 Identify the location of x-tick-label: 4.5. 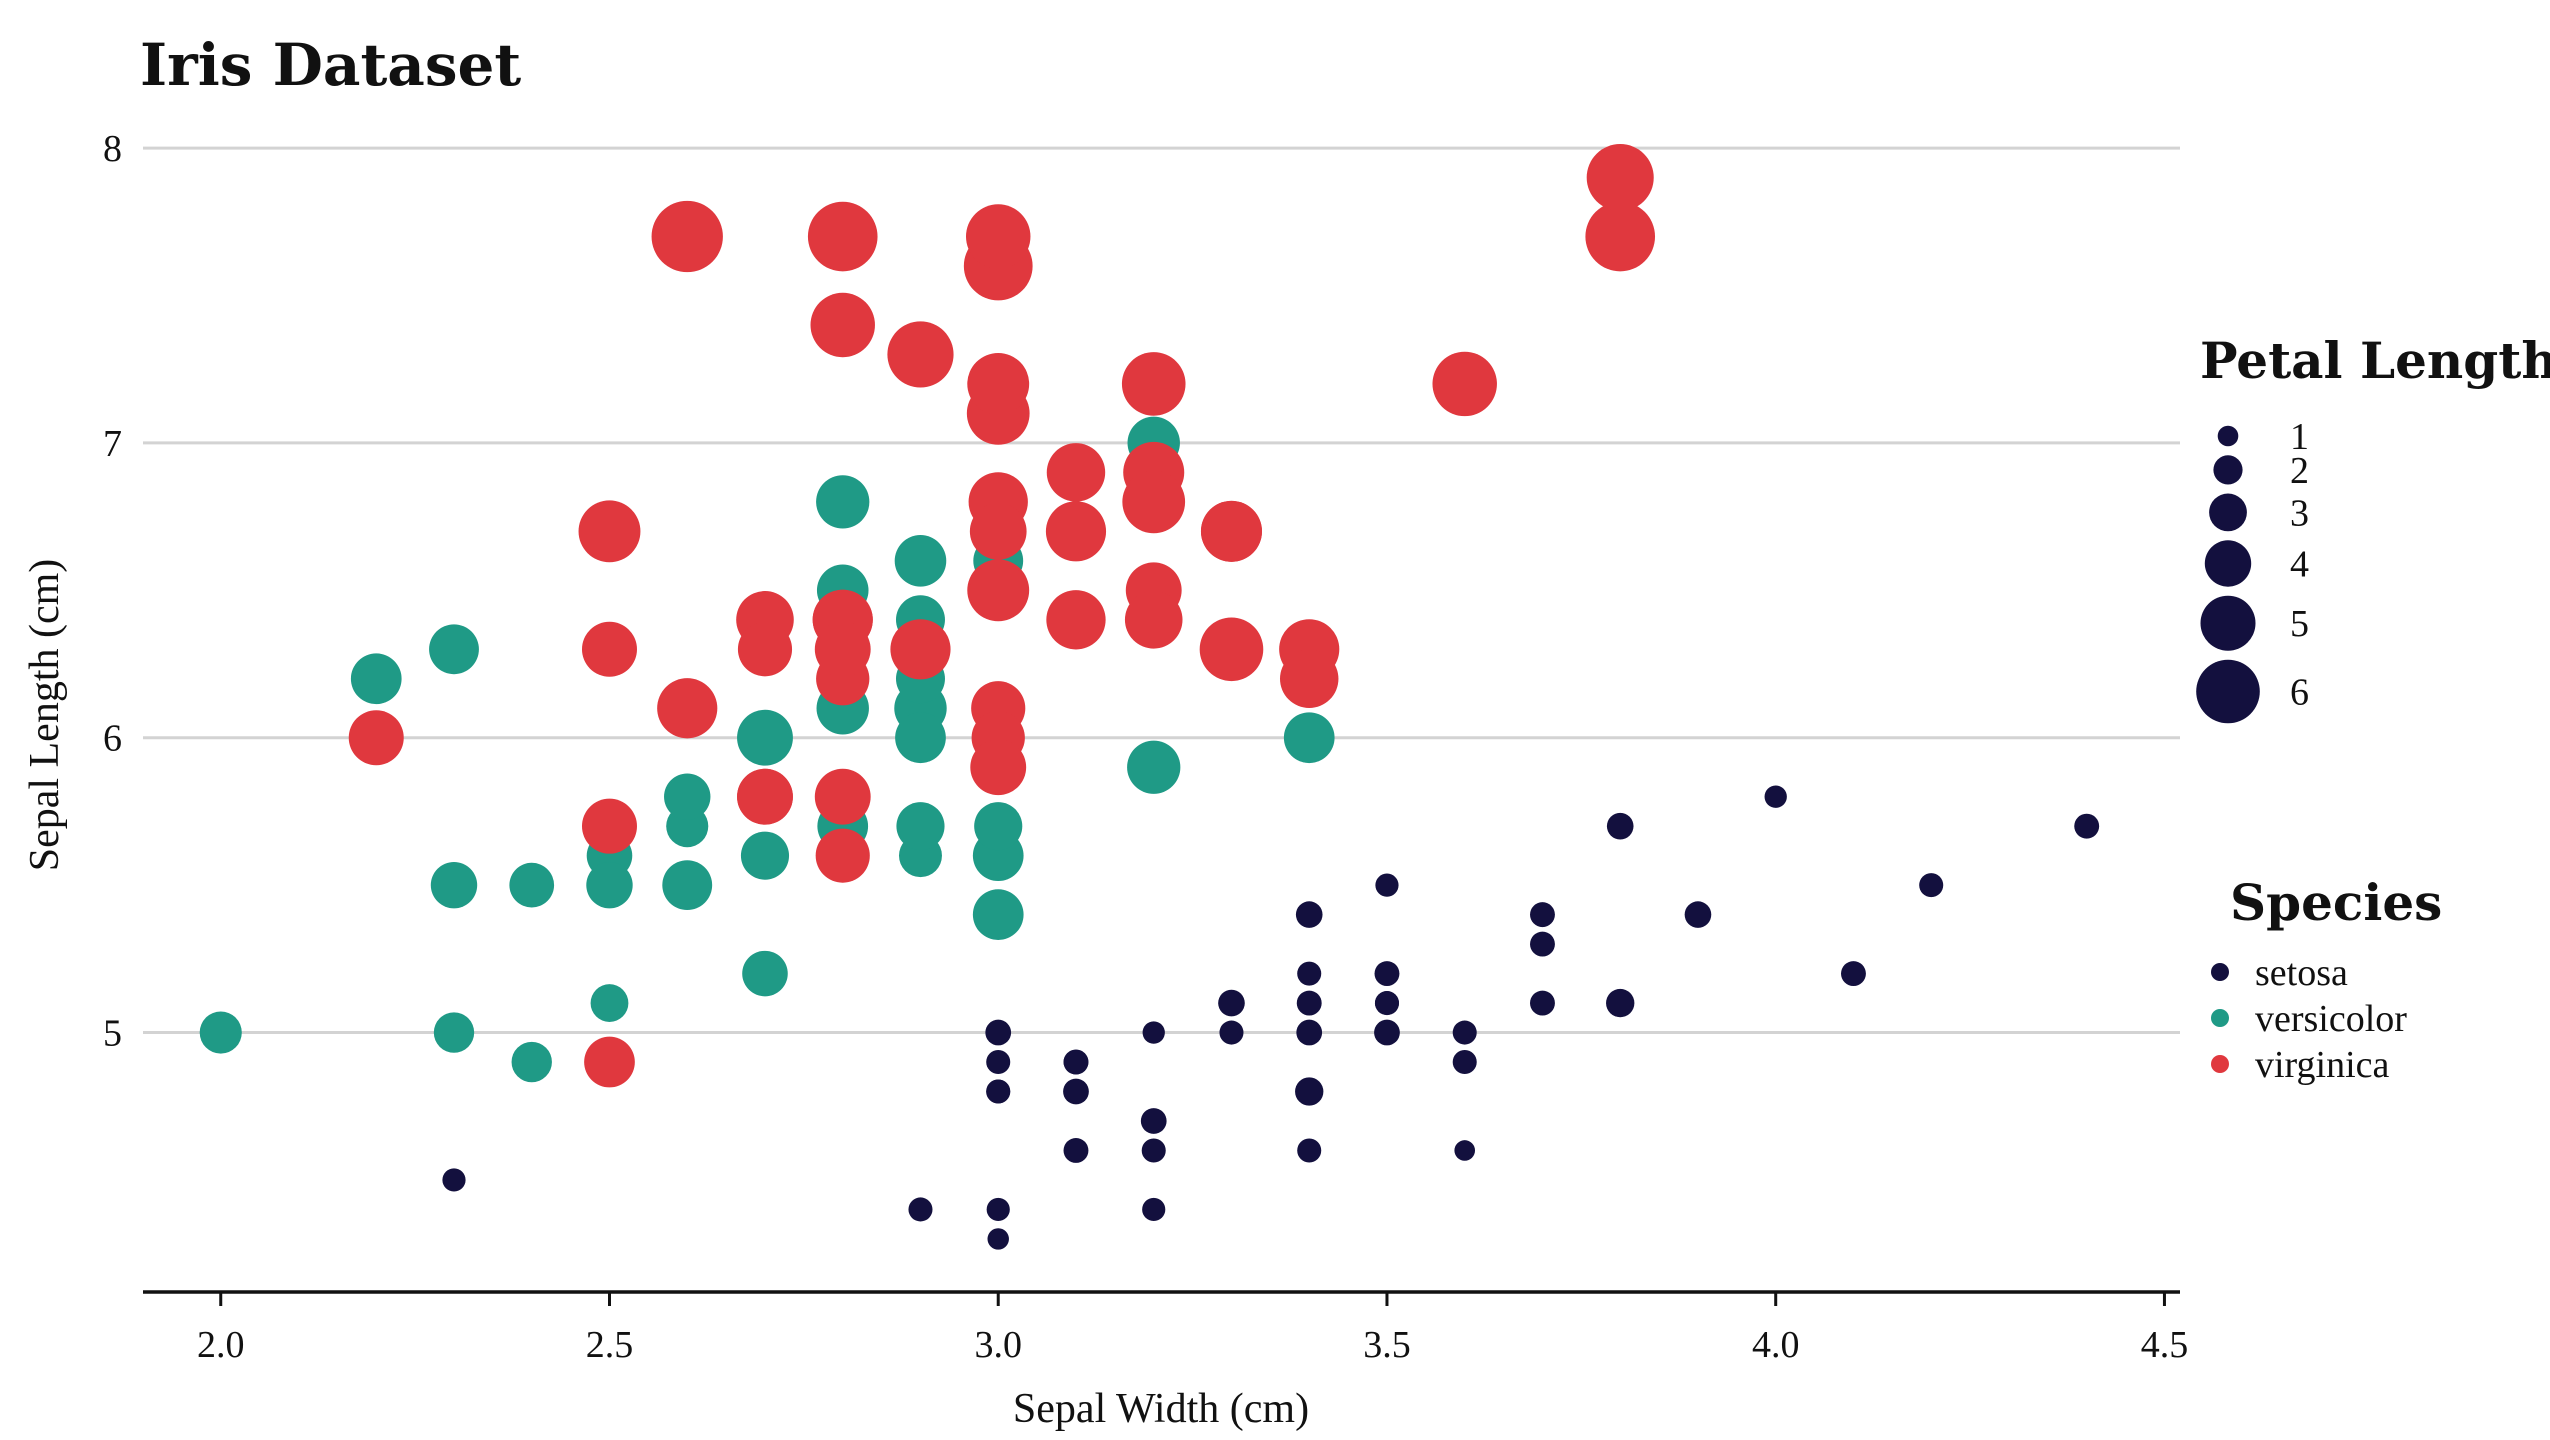
(2165, 1345).